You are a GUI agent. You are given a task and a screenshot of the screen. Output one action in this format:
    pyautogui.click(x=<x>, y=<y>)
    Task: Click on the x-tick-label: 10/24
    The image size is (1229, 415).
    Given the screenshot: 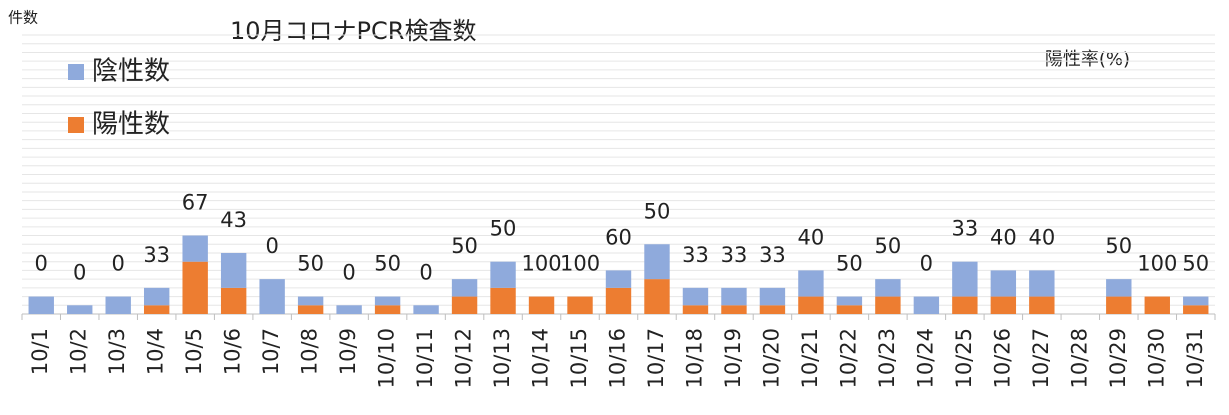 What is the action you would take?
    pyautogui.click(x=925, y=358)
    